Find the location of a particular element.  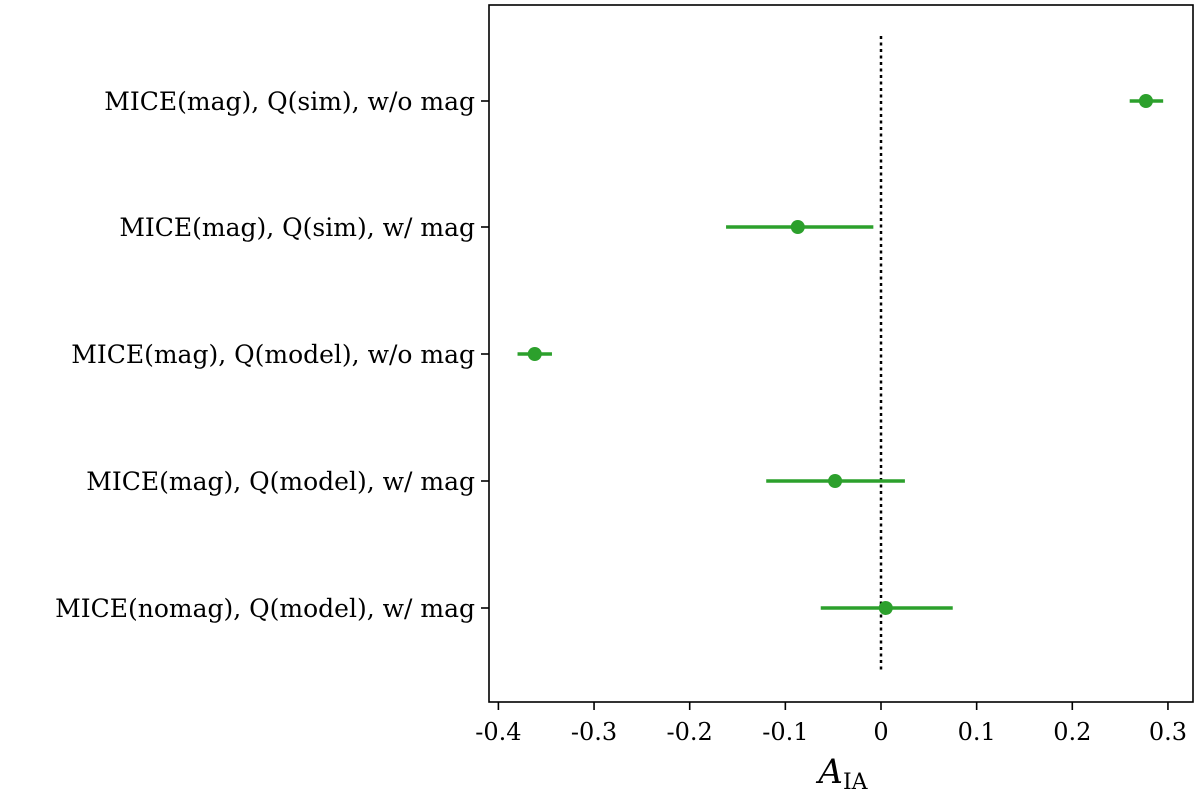

category-label: MICE(nomag), Q(model), w/ mag is located at coordinates (265, 608).